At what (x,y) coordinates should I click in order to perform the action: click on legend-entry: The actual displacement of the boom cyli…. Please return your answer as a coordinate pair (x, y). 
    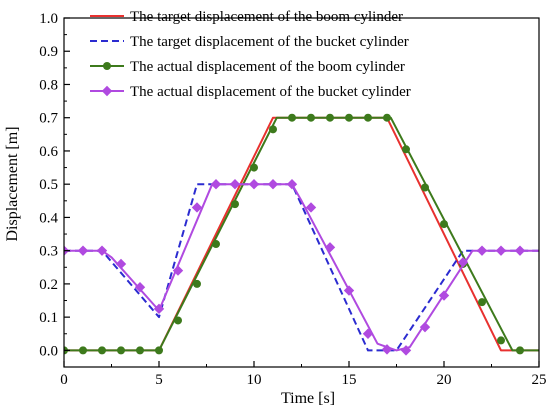
    Looking at the image, I should click on (247, 67).